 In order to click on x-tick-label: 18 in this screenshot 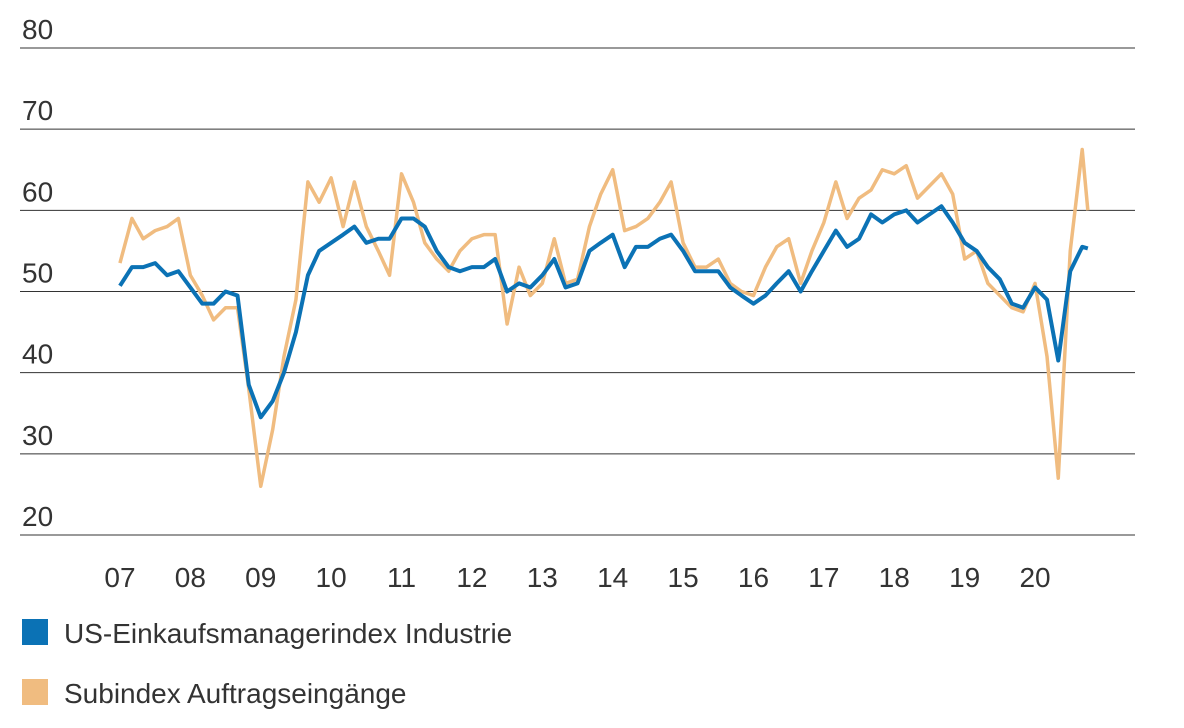, I will do `click(894, 577)`.